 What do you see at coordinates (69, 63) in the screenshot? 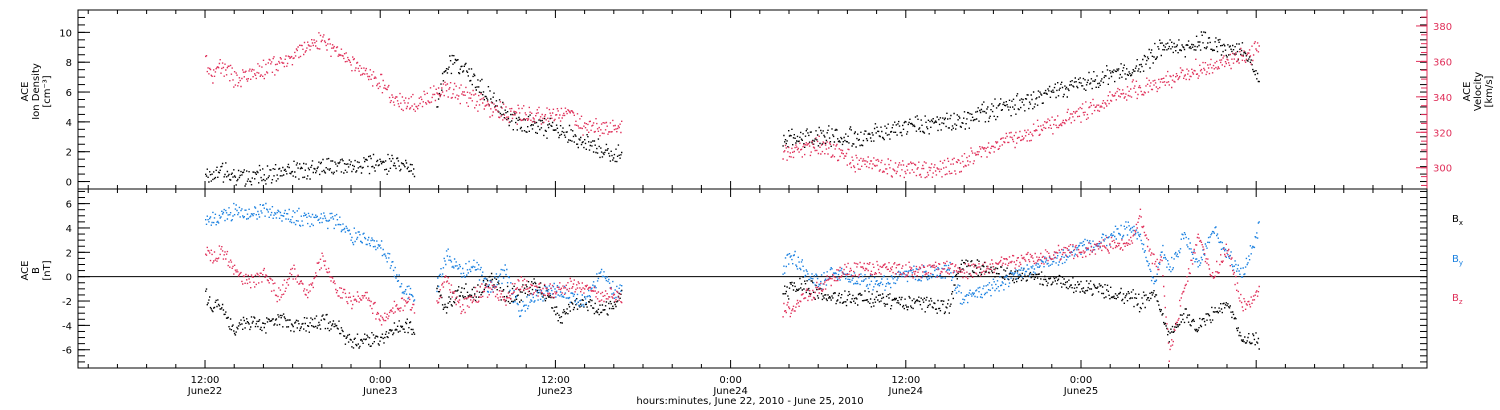
I see `density-tick-label: 8` at bounding box center [69, 63].